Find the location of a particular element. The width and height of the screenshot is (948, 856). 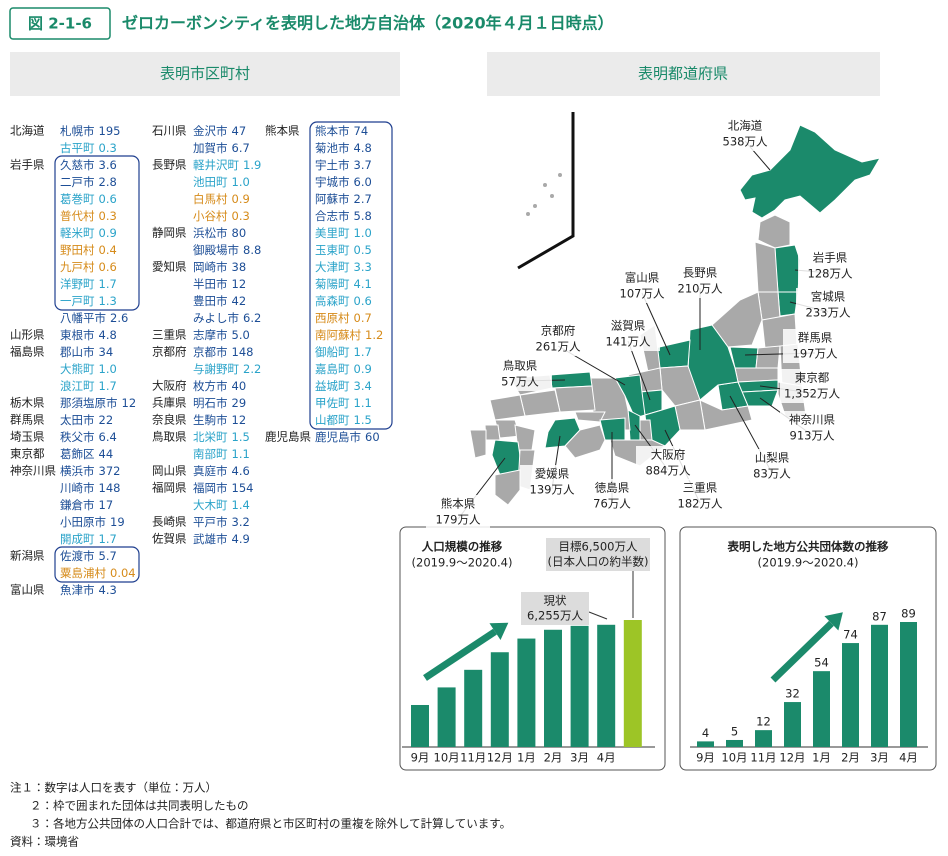

municipality-name: 生駒市 is located at coordinates (210, 420).